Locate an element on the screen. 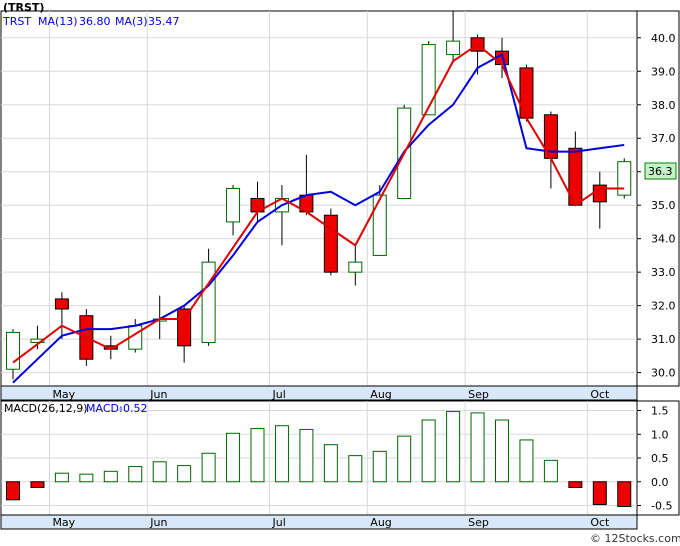  price-x-month-label: Jun is located at coordinates (158, 394).